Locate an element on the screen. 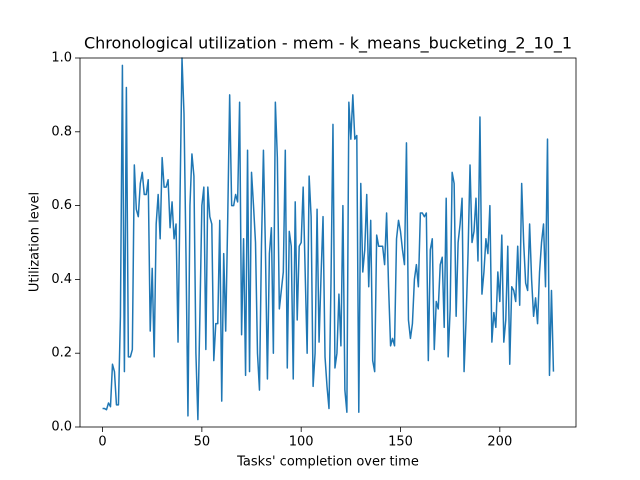 The image size is (640, 480). x-tick-label: 150 is located at coordinates (400, 442).